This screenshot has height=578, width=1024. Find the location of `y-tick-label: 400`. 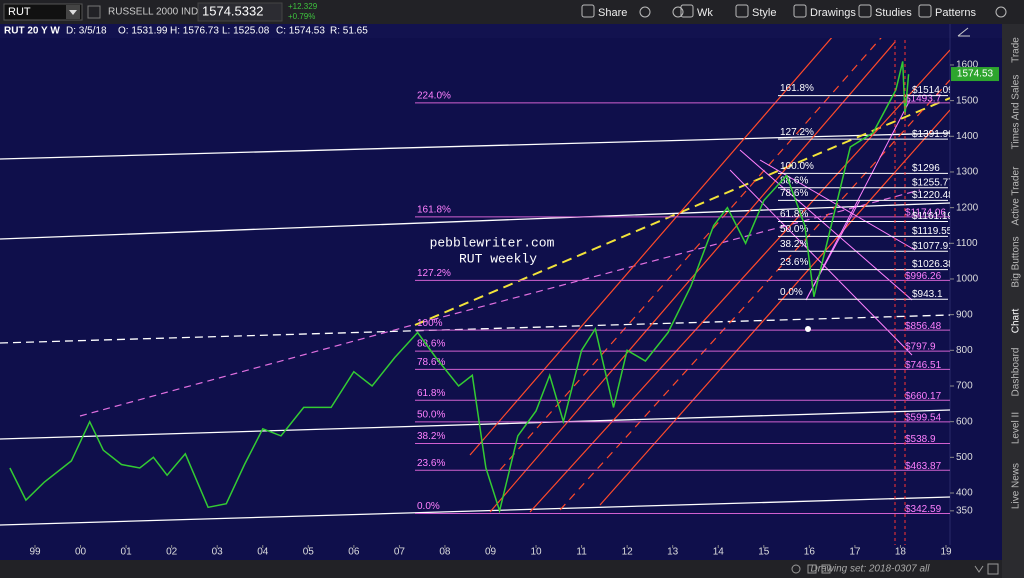

y-tick-label: 400 is located at coordinates (964, 493).